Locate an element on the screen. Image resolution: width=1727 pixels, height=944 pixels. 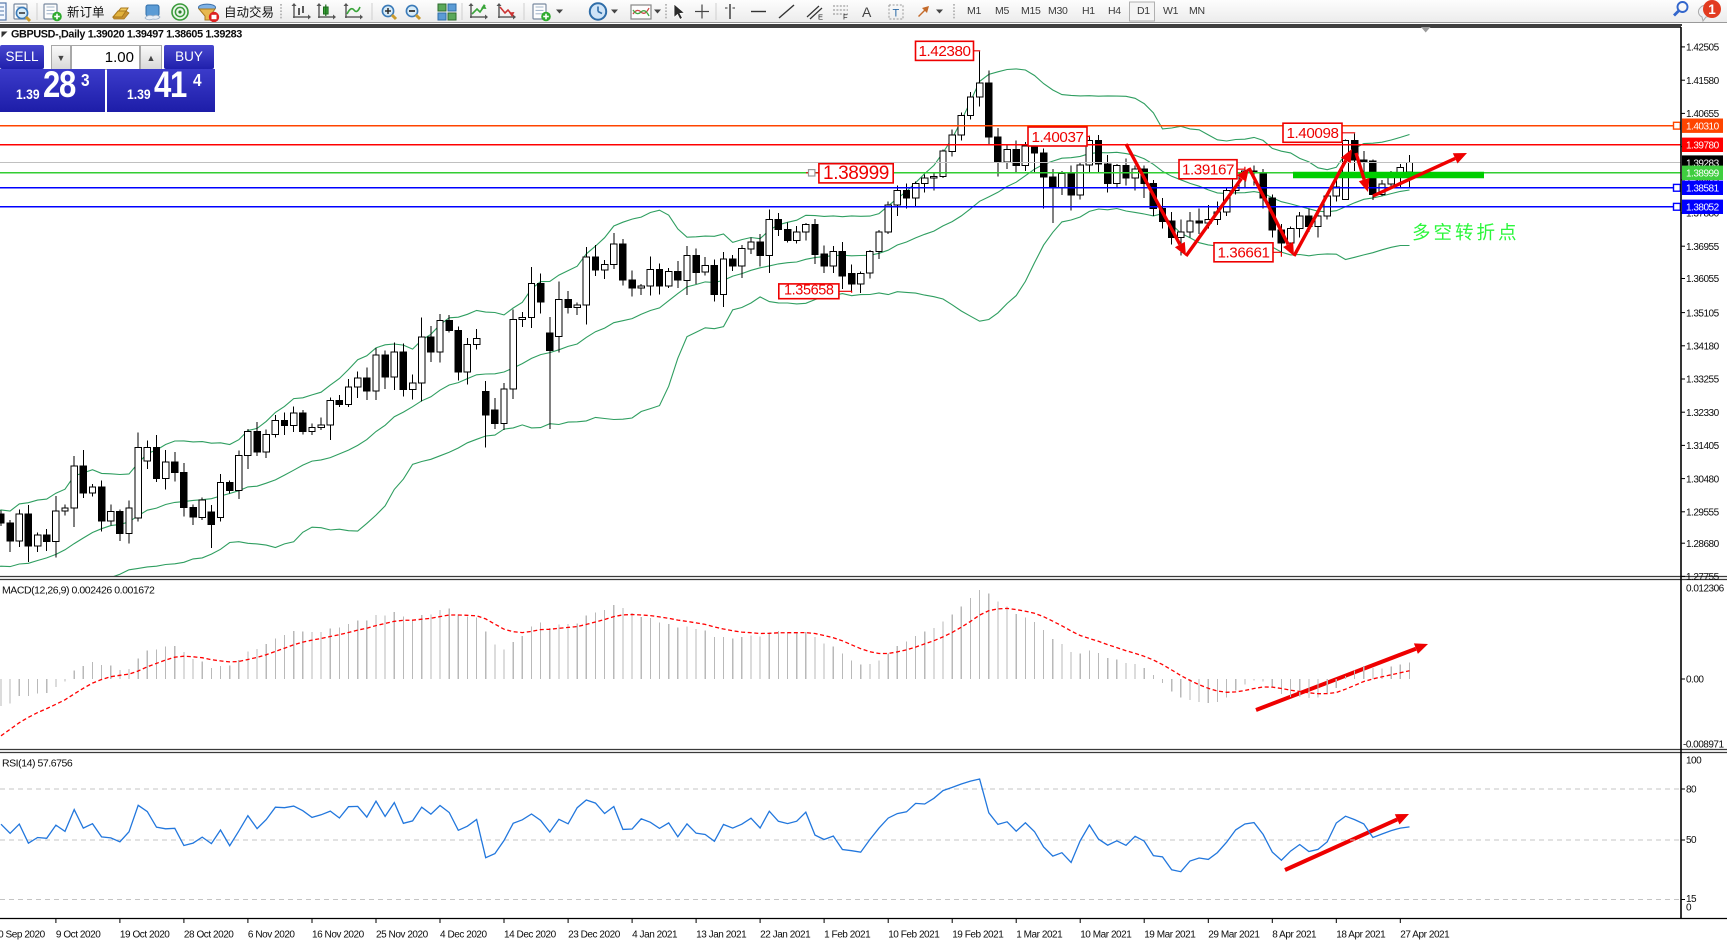
svg-text: 1 Mar 2021 is located at coordinates (1039, 935).